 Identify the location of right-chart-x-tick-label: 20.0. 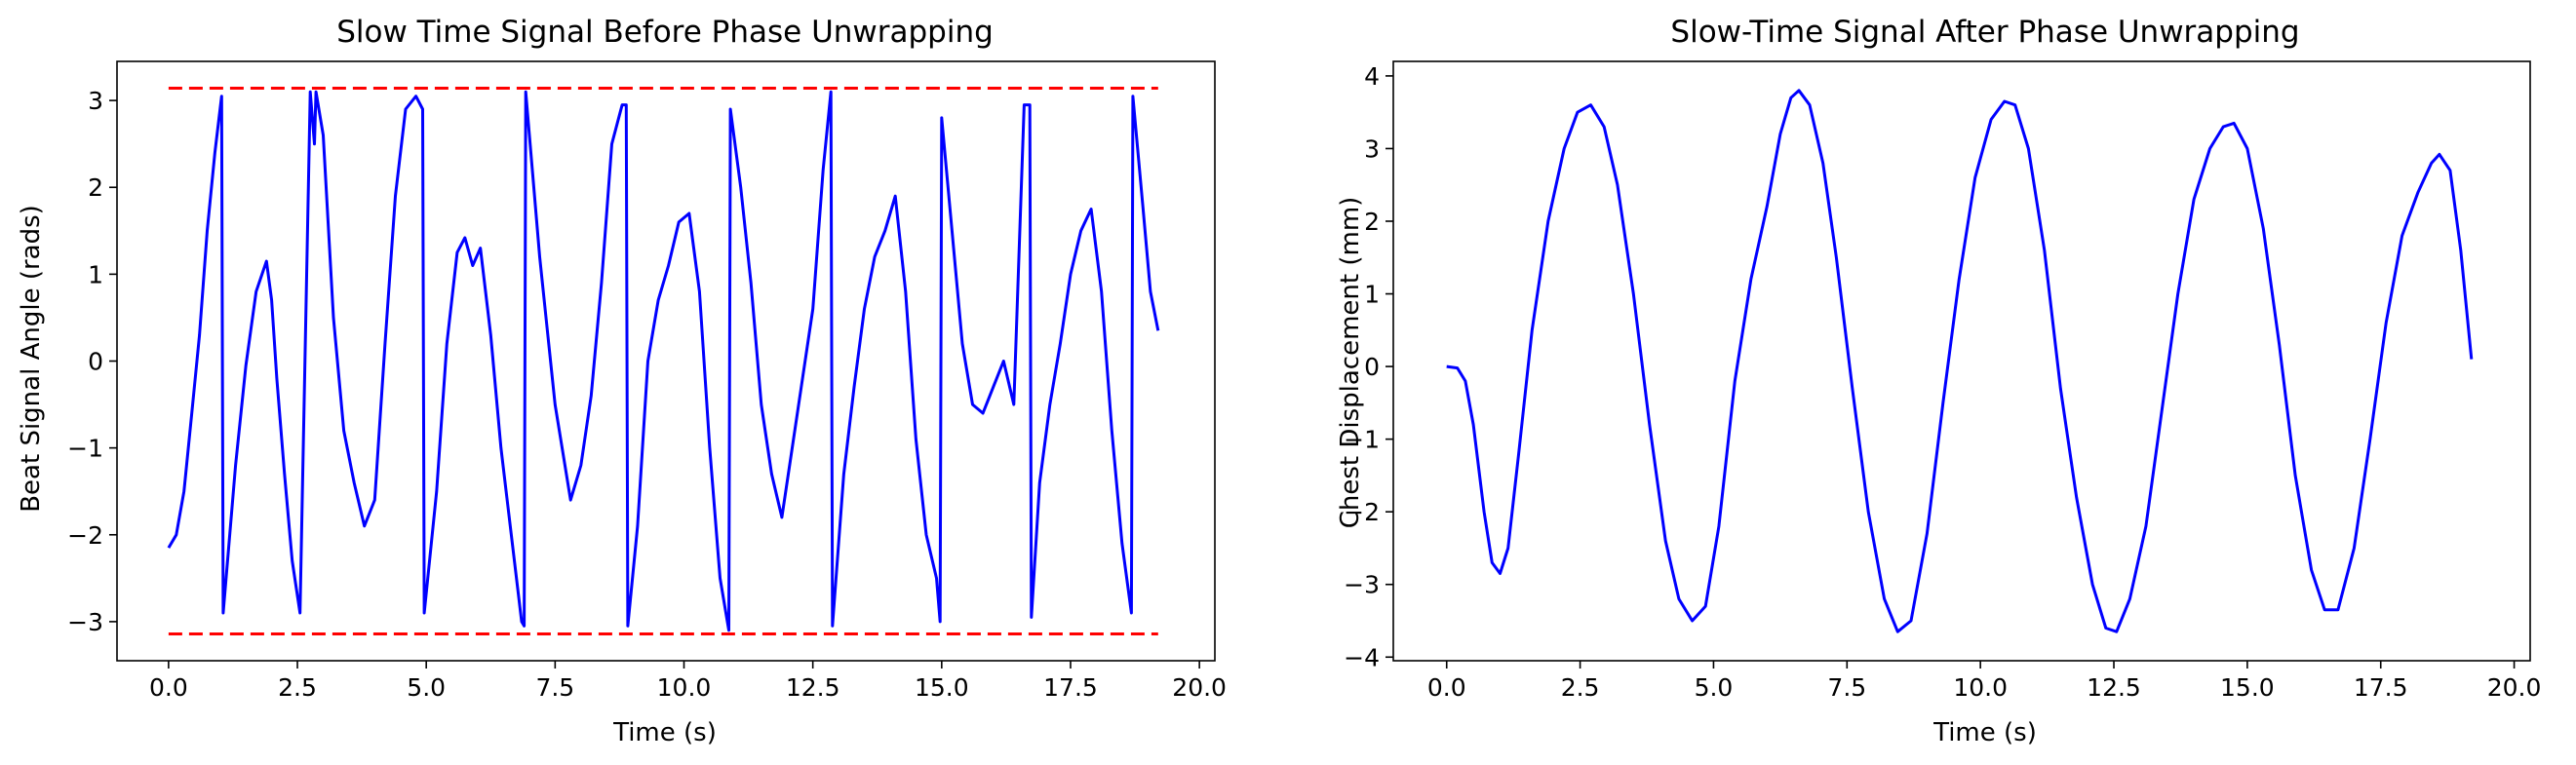
(2514, 687).